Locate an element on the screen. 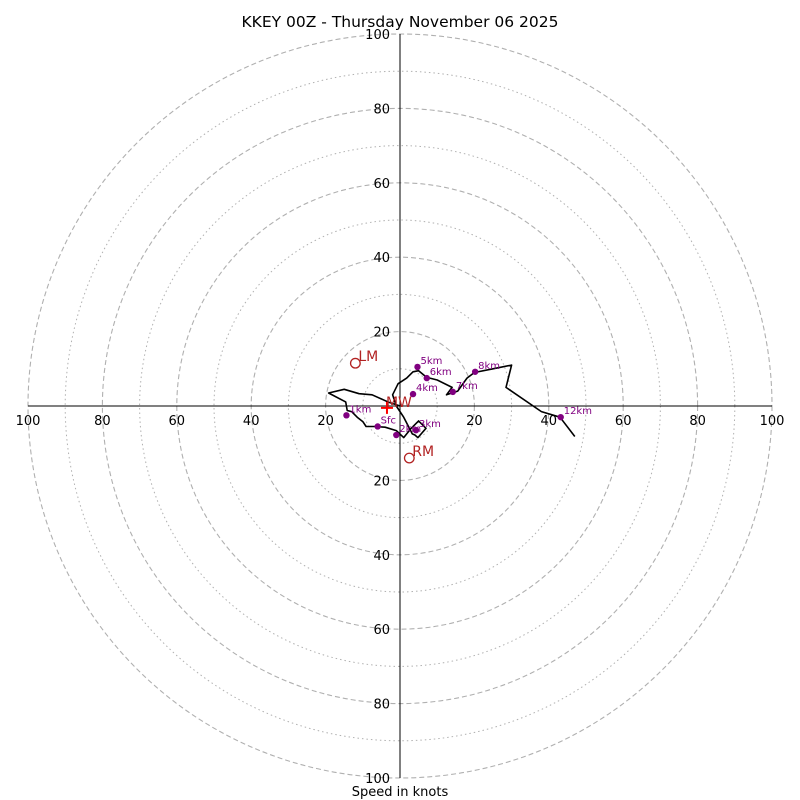 The image size is (800, 800). height-marker-5km is located at coordinates (417, 367).